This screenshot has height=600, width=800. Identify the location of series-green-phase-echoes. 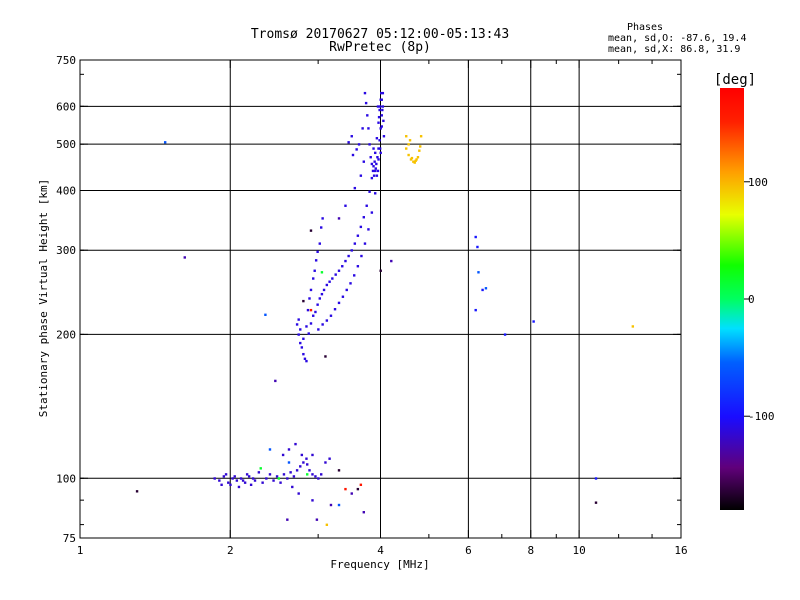
(291, 375).